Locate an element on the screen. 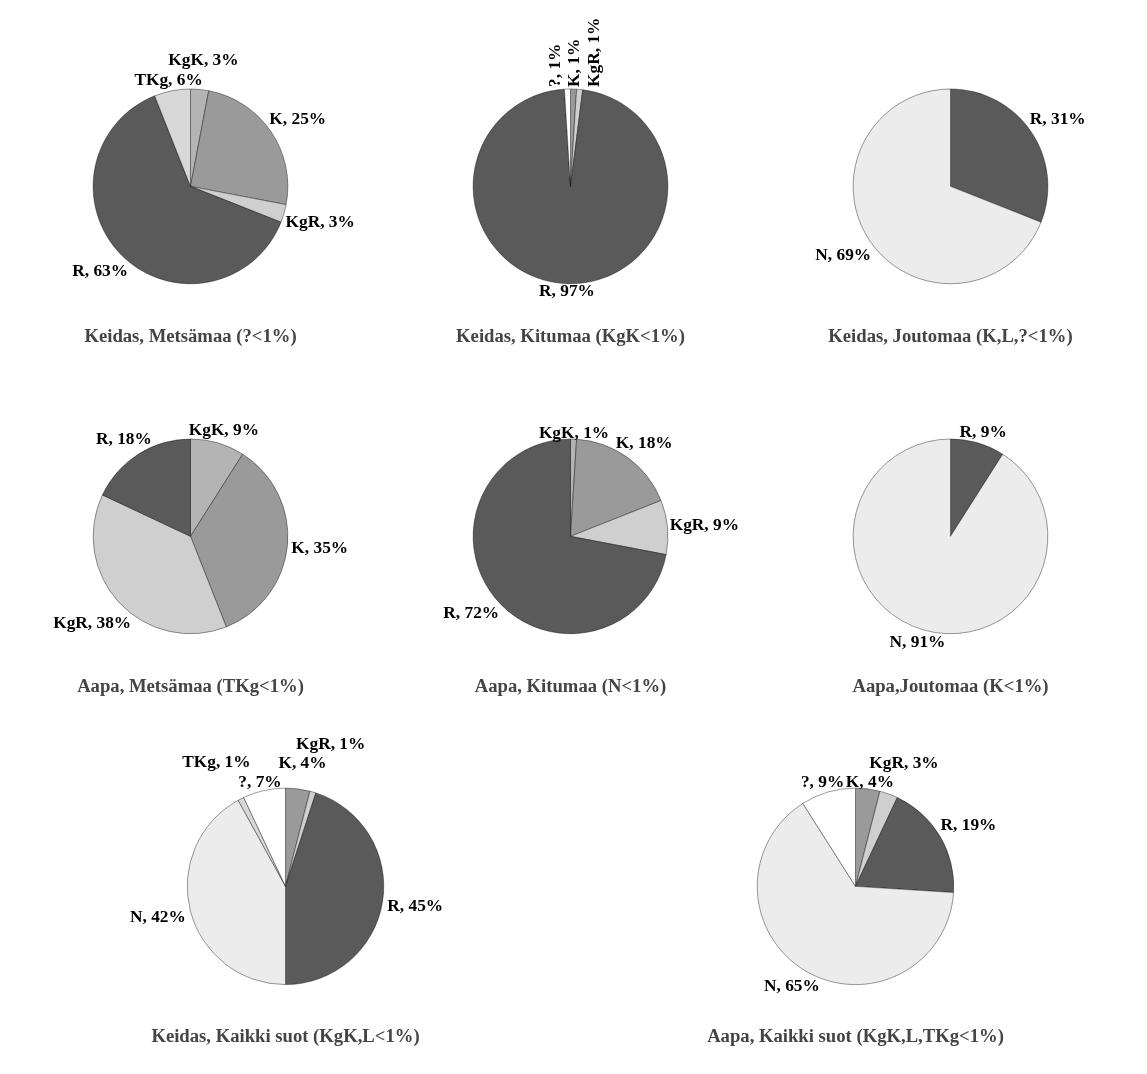  text: Keidas, Kitumaa (KgK<1%) is located at coordinates (570, 335).